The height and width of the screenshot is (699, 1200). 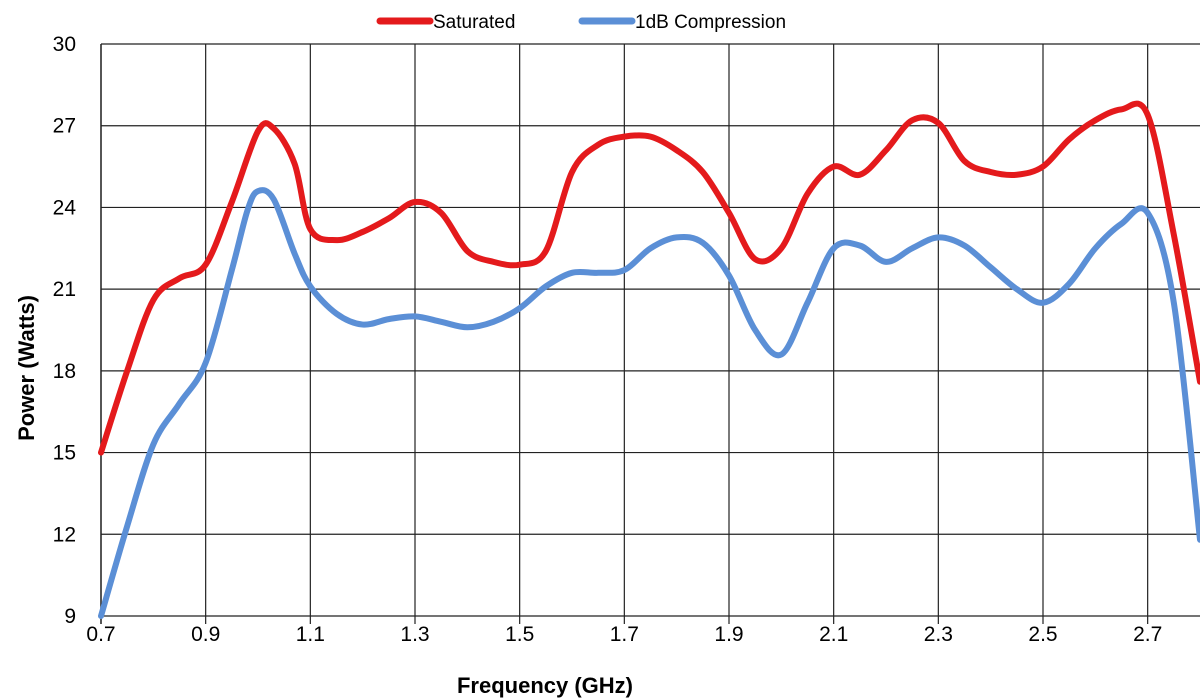 I want to click on legend-label-saturated: Saturated, so click(x=474, y=22).